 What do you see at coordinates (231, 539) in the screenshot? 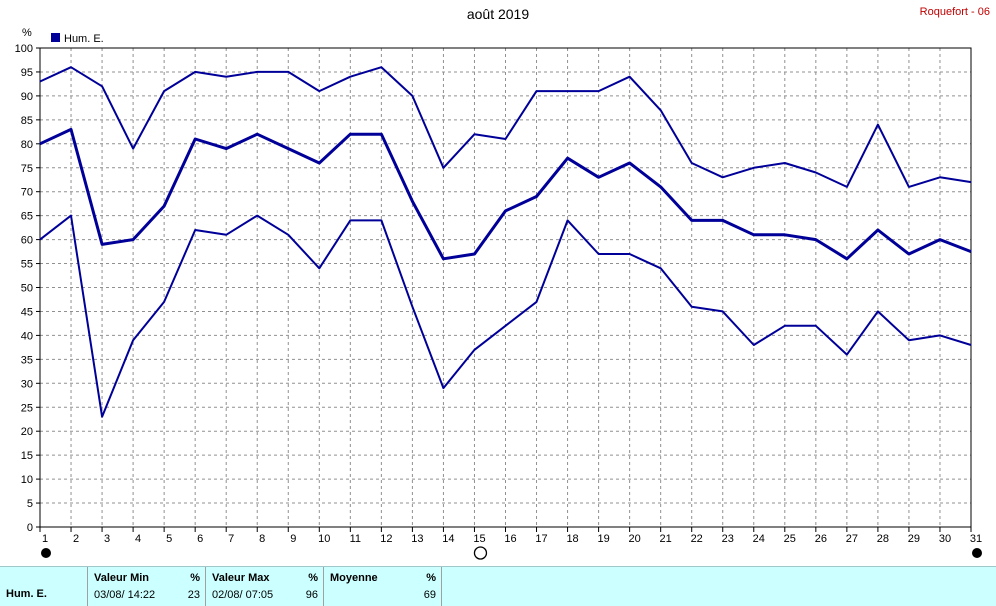
I see `x-tick-label: 7` at bounding box center [231, 539].